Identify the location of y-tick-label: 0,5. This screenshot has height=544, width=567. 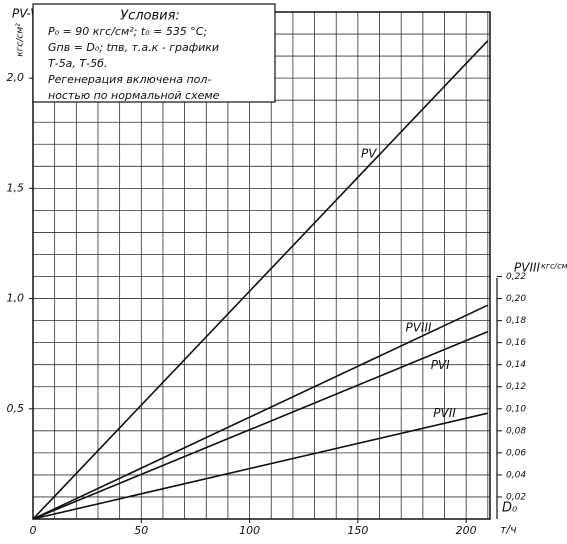
(16, 408).